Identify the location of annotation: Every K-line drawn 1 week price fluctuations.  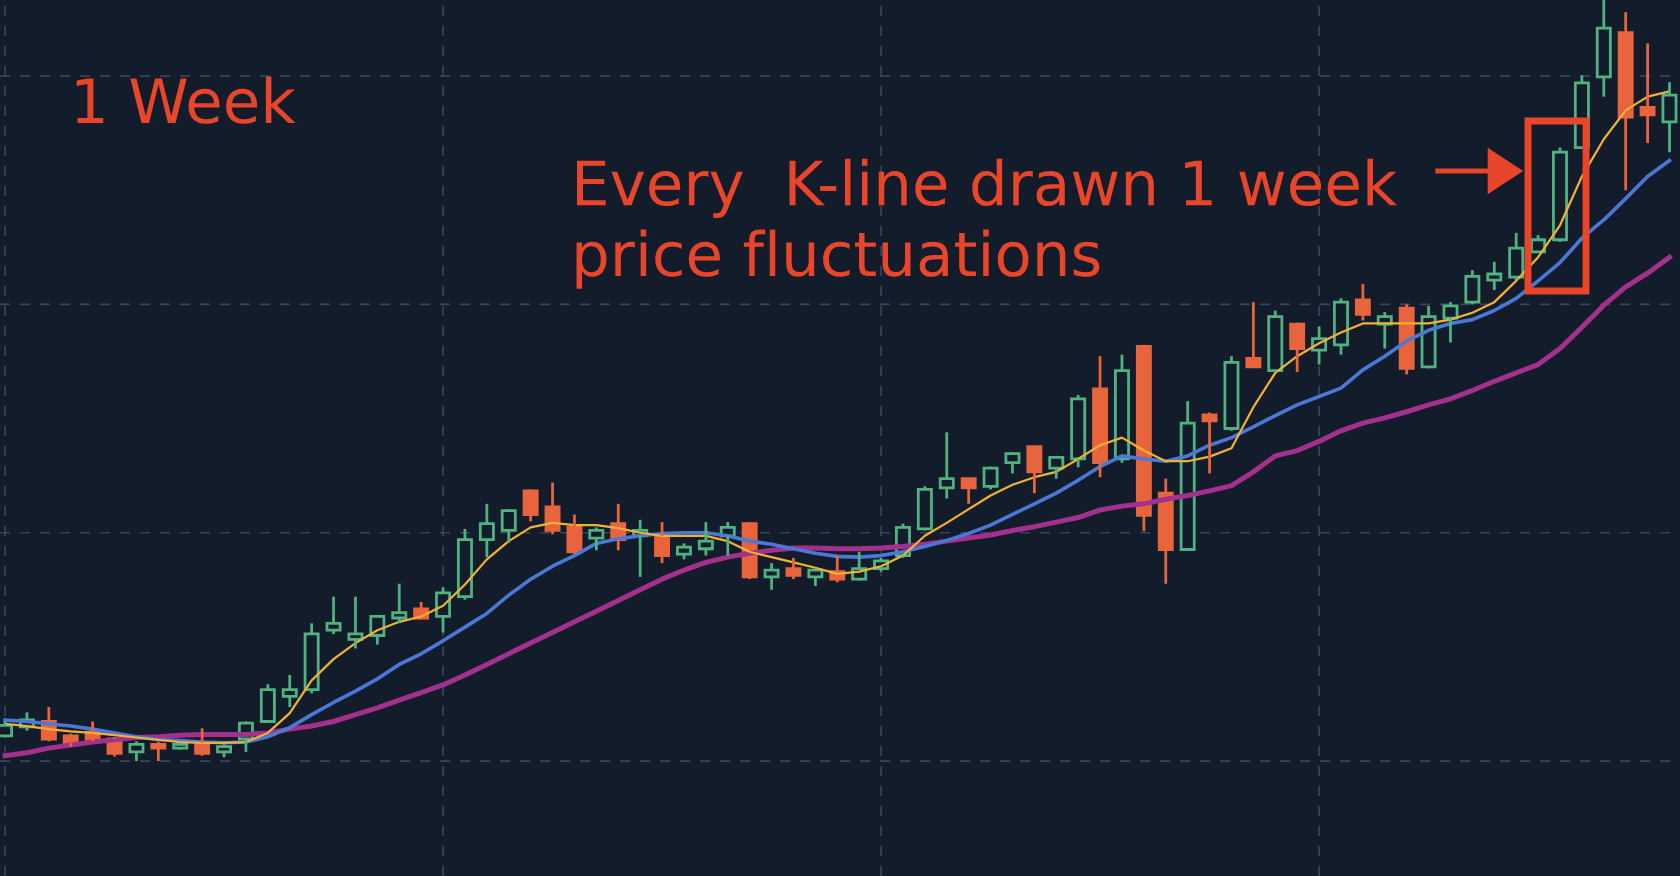
(987, 223).